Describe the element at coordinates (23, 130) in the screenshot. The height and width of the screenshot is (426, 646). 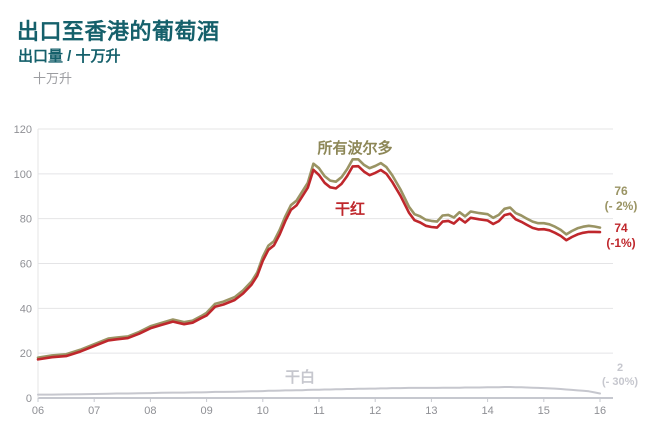
I see `y-tick-label: 120` at that location.